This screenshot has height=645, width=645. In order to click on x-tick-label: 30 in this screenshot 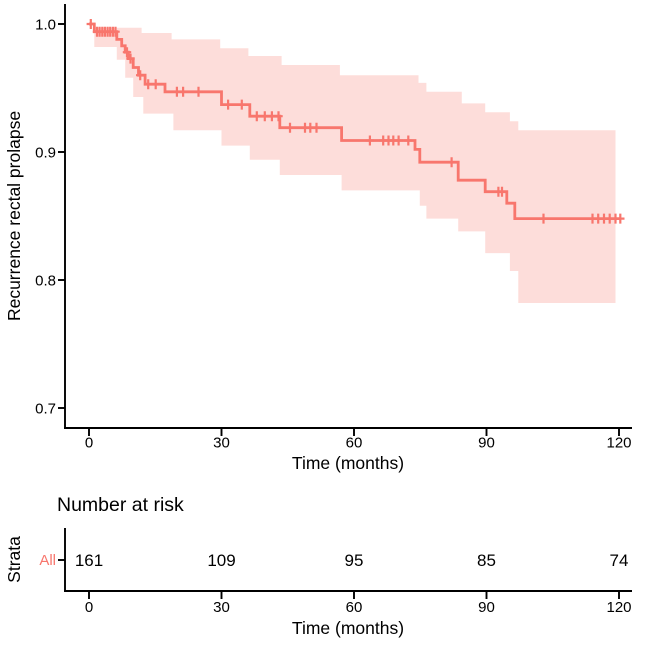, I will do `click(221, 443)`.